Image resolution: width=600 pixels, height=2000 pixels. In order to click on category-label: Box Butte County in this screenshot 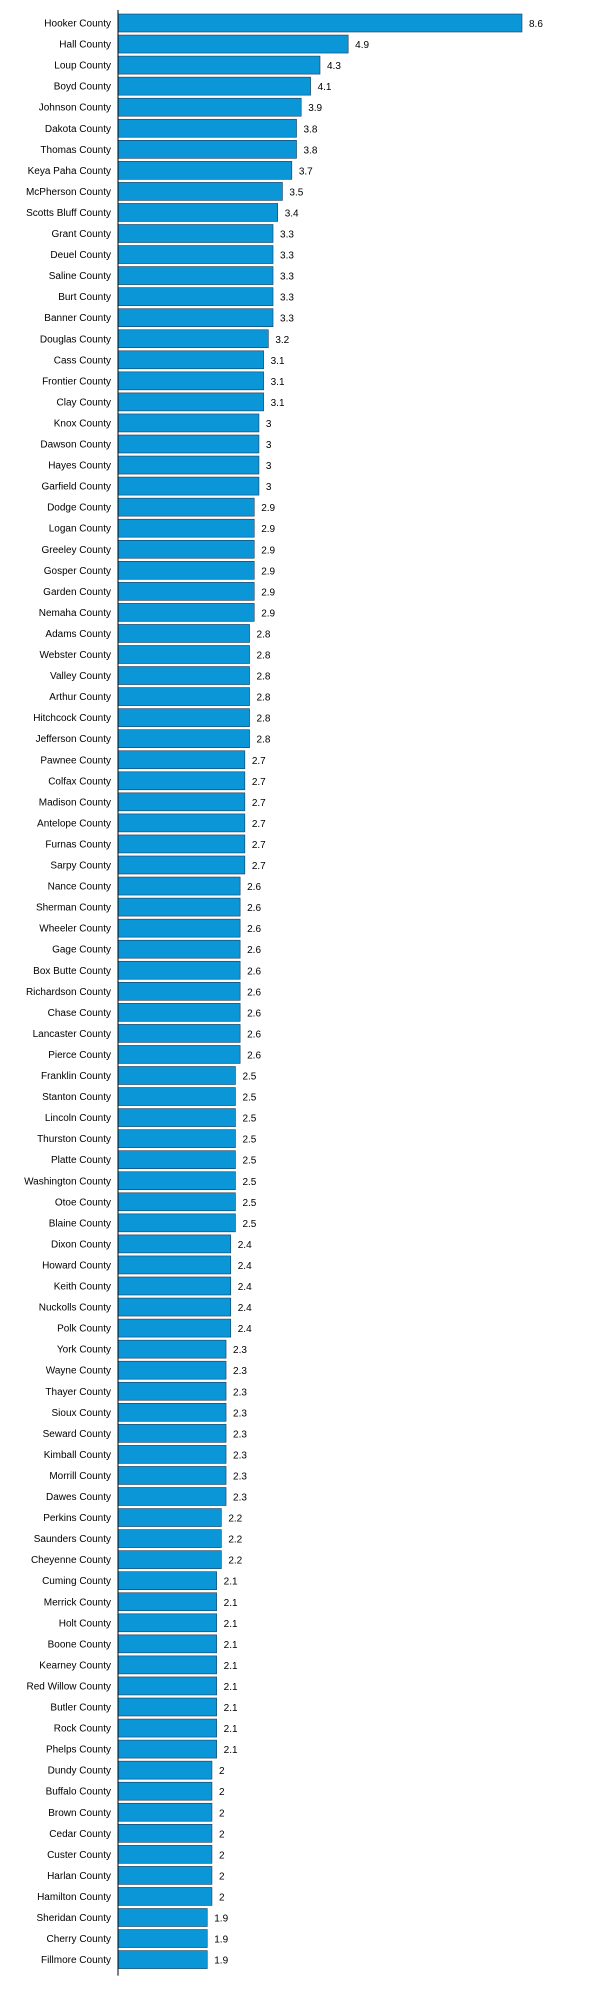, I will do `click(72, 971)`.